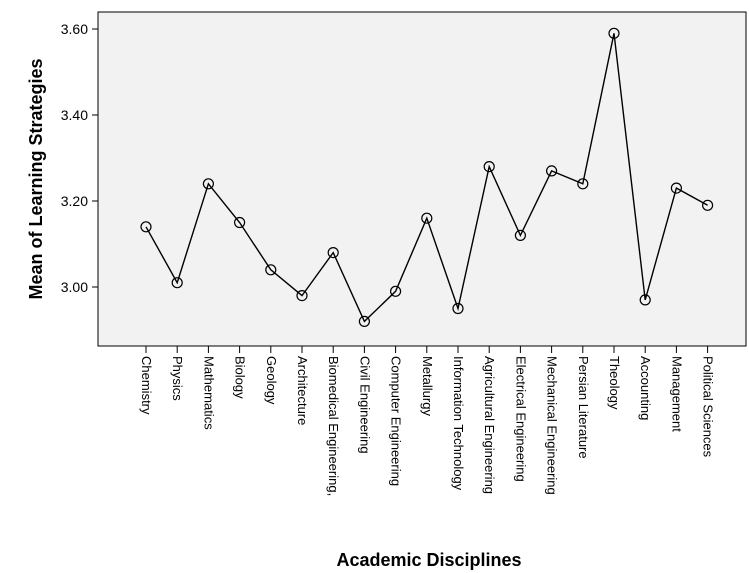 The image size is (749, 573). I want to click on x-tick-label: Information Technology, so click(458, 423).